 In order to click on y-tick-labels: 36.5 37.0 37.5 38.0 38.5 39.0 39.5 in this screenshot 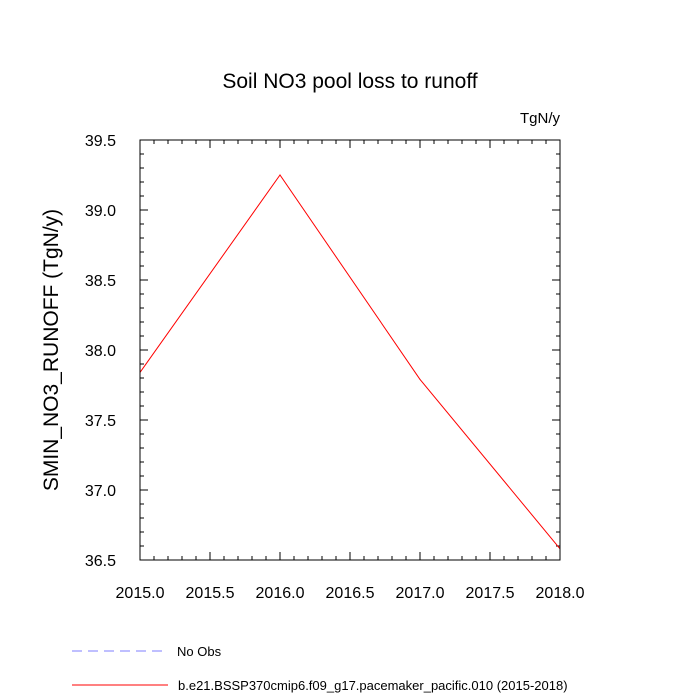, I will do `click(100, 351)`.